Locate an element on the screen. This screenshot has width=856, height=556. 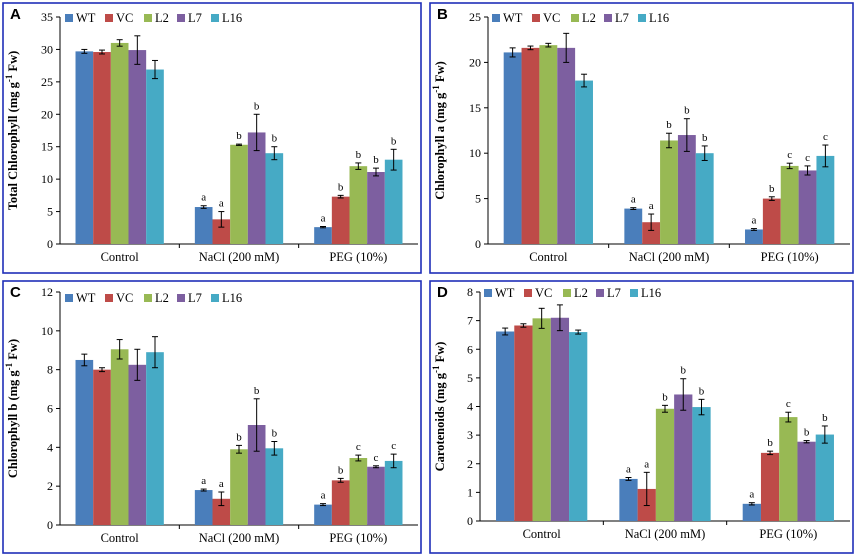
legend-label-l7: L7 is located at coordinates (614, 293).